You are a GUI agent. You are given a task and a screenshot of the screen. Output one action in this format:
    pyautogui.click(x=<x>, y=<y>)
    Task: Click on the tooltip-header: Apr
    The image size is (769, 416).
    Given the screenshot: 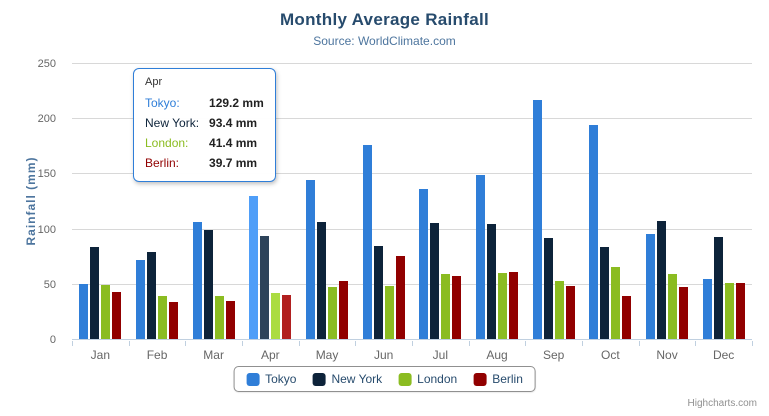 What is the action you would take?
    pyautogui.click(x=154, y=82)
    